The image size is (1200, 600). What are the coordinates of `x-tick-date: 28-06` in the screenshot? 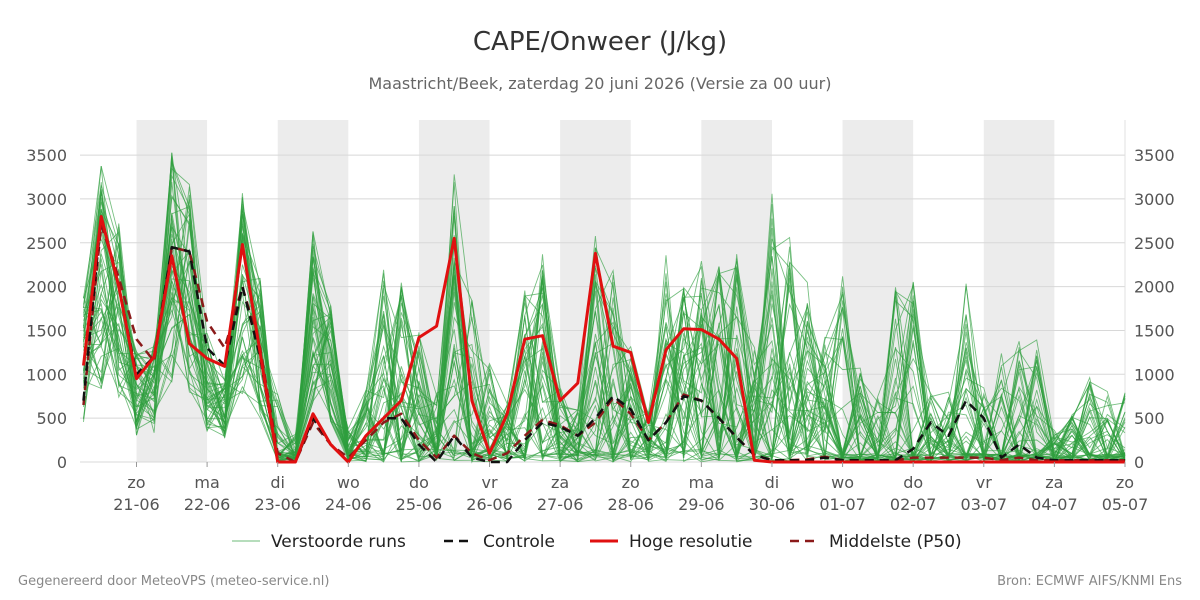 It's located at (630, 504).